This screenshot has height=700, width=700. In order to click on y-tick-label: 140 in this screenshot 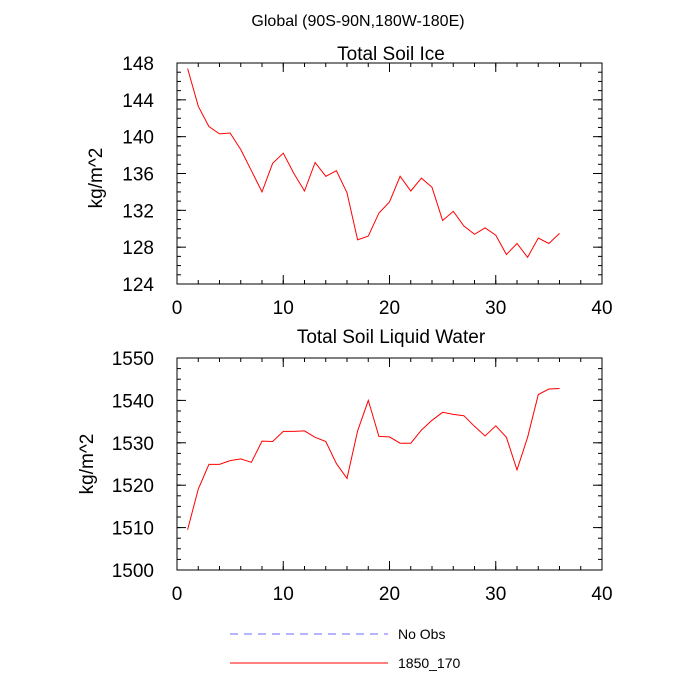, I will do `click(138, 138)`.